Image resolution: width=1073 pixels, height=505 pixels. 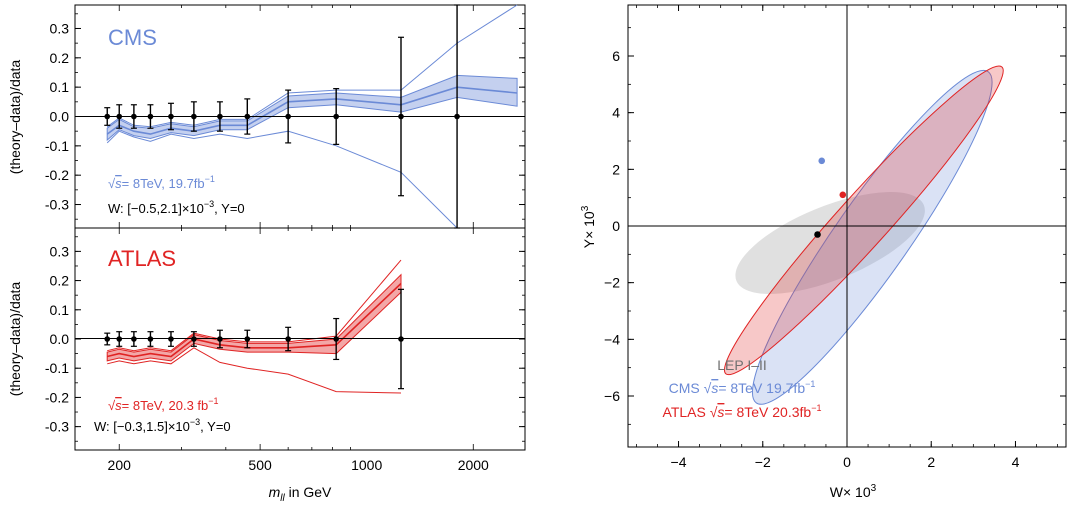 I want to click on theory-band, so click(x=312, y=108).